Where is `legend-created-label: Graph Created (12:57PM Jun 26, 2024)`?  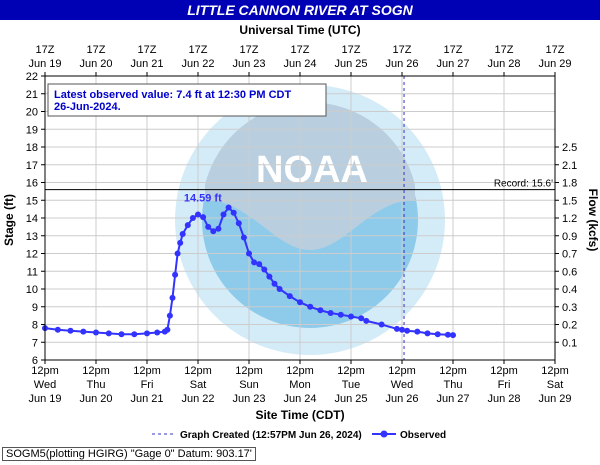 legend-created-label: Graph Created (12:57PM Jun 26, 2024) is located at coordinates (271, 435).